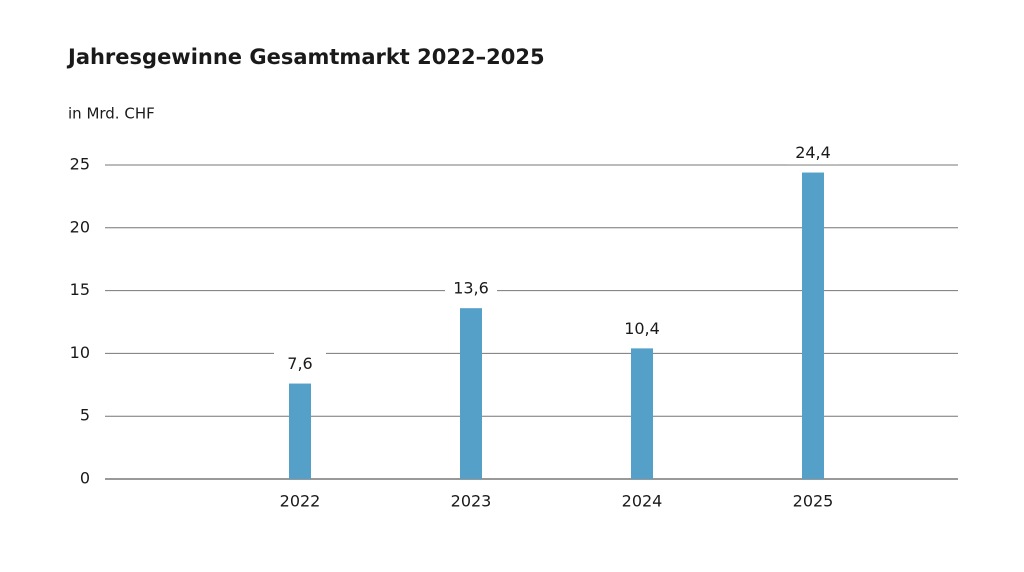 This screenshot has width=1024, height=572. I want to click on y-tick-label: 25, so click(80, 164).